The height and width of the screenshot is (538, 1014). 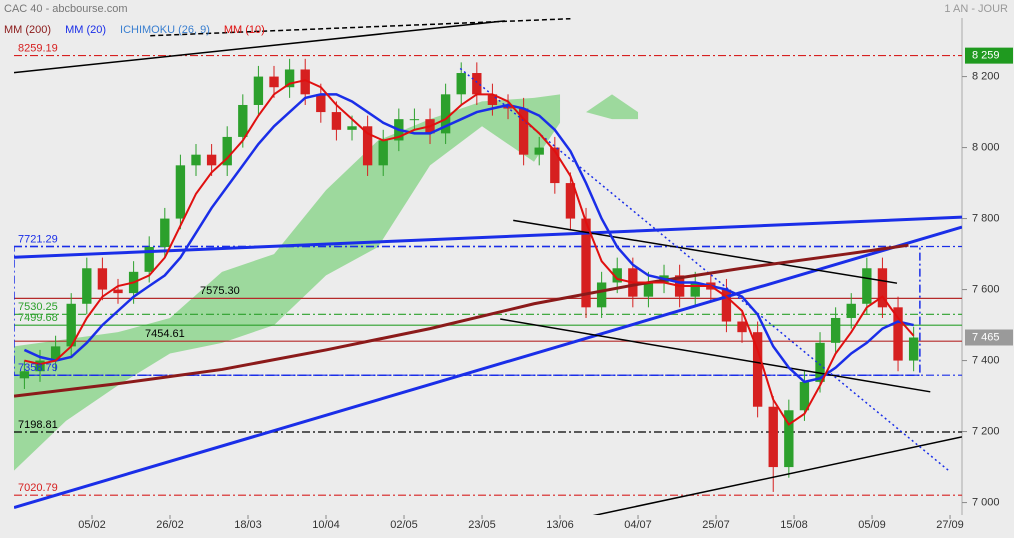 I want to click on ichimoku-cloud, so click(x=612, y=107).